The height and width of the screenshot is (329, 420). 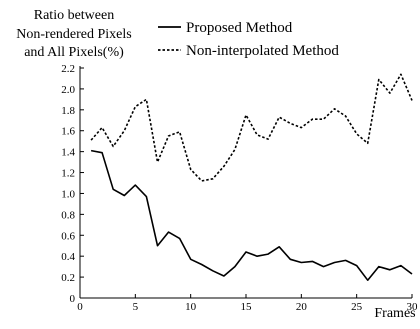 I want to click on x-axis-label: Frames, so click(x=394, y=313).